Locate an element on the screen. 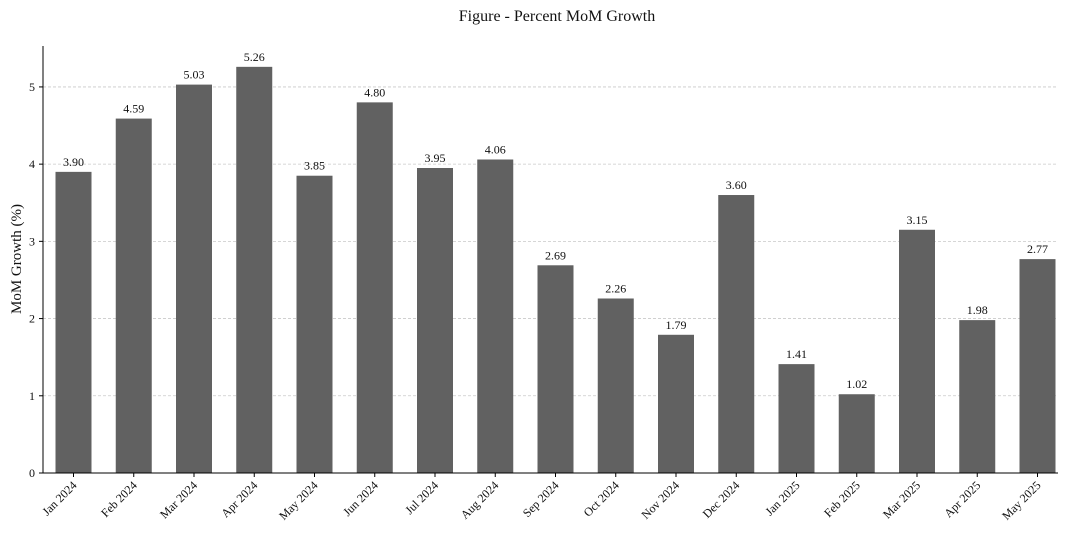  data-label: 4.59 is located at coordinates (133, 109).